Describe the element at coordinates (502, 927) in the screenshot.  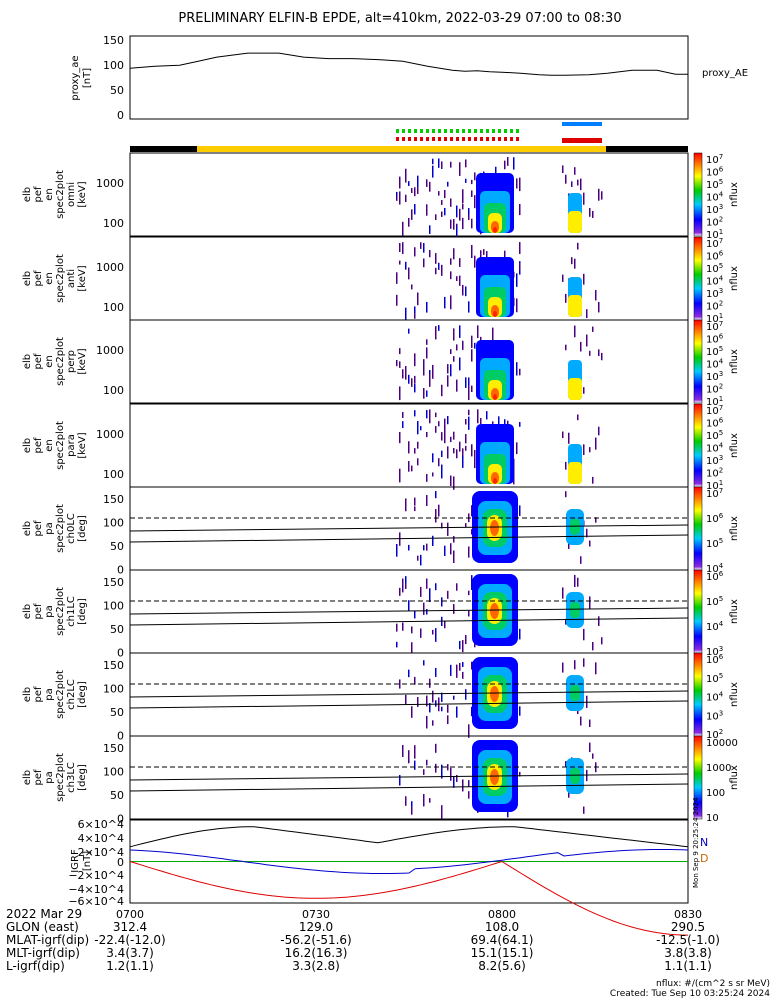
I see `orbit-value: 108.0` at that location.